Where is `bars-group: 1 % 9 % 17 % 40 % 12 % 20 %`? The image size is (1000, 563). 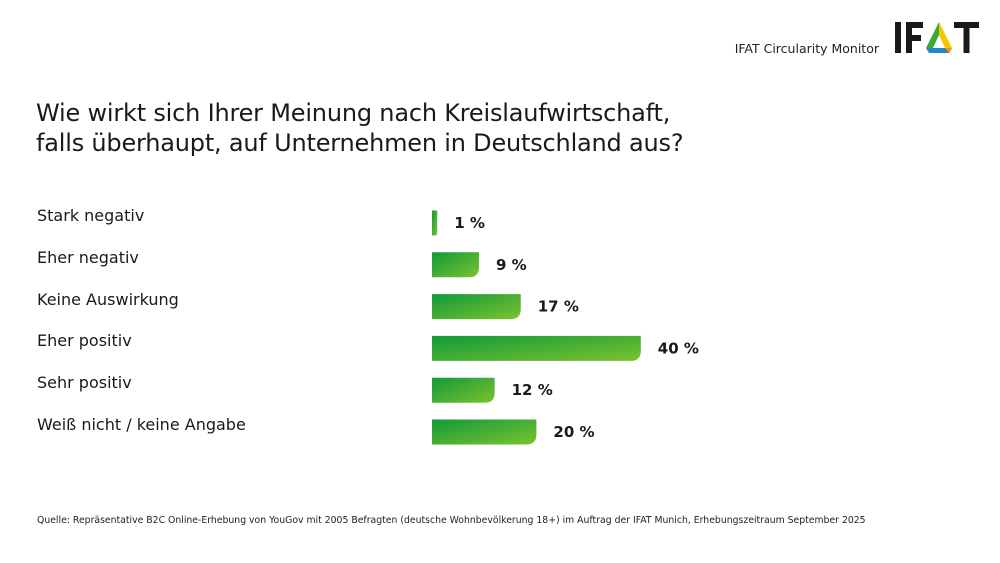 bars-group: 1 % 9 % 17 % 40 % 12 % 20 % is located at coordinates (565, 327).